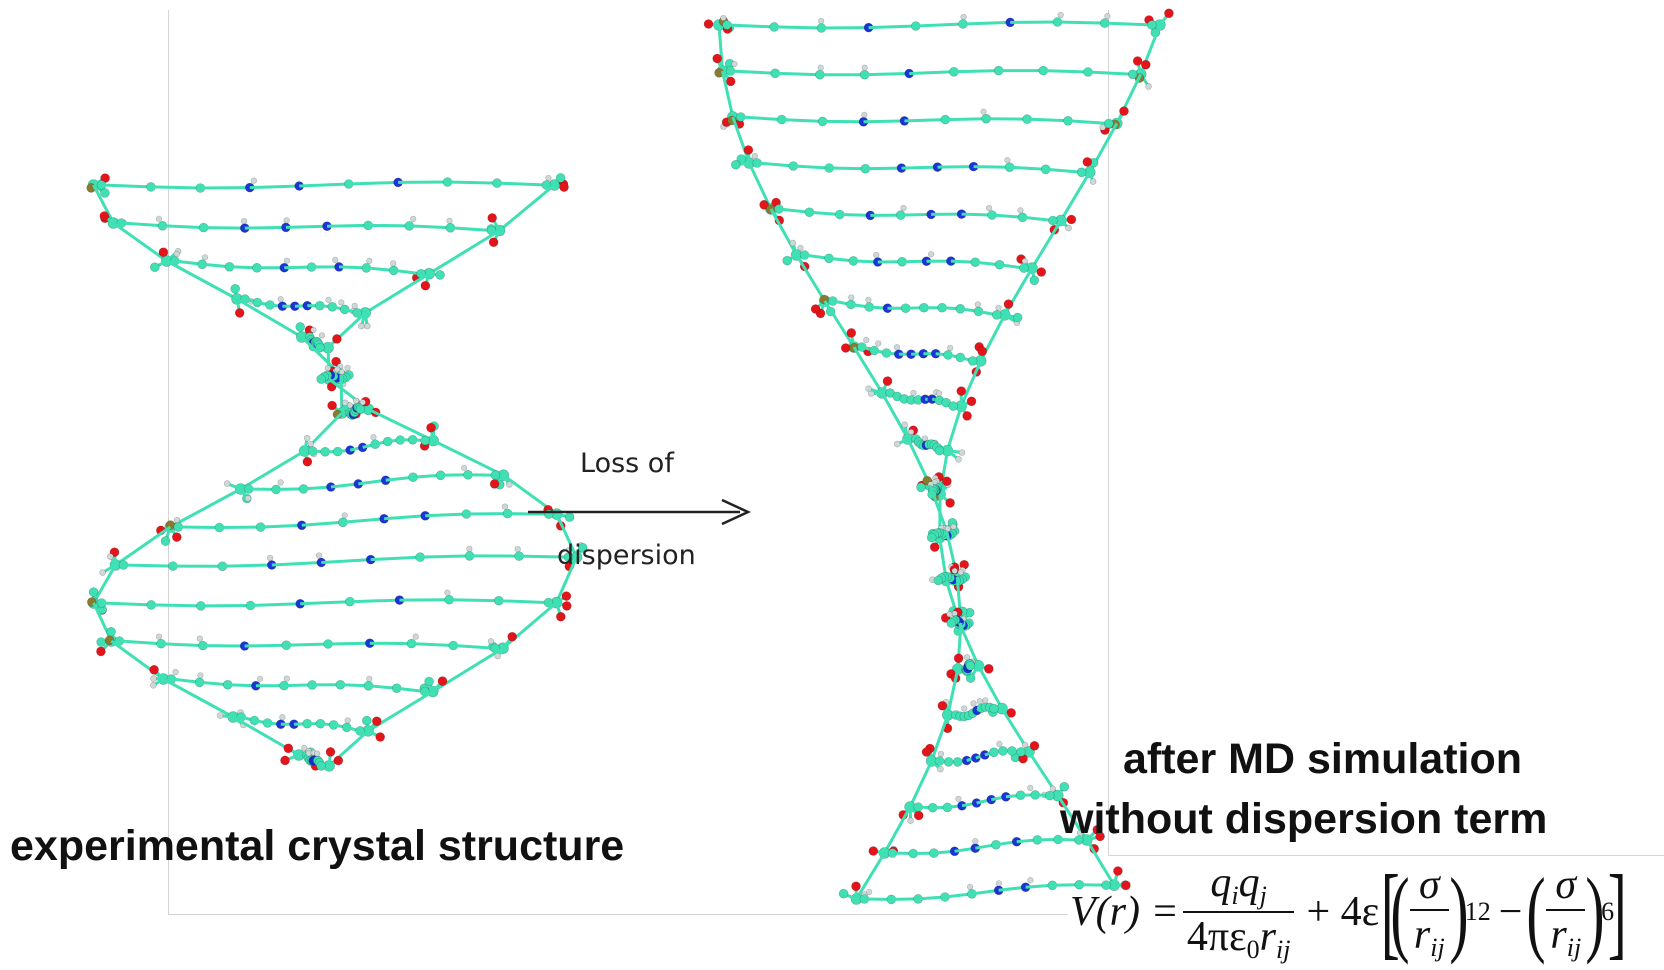 This screenshot has width=1664, height=970. What do you see at coordinates (1343, 912) in the screenshot?
I see `formula-coefficient: + 4ε` at bounding box center [1343, 912].